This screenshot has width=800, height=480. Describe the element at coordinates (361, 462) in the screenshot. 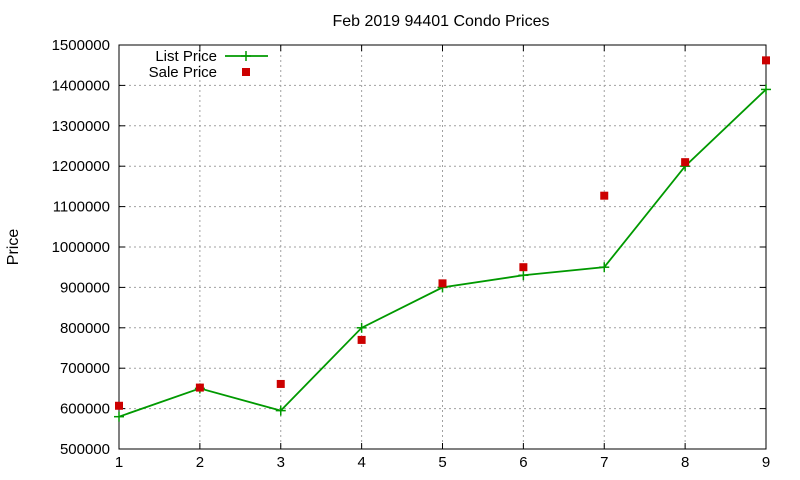

I see `x-tick-label: 4` at that location.